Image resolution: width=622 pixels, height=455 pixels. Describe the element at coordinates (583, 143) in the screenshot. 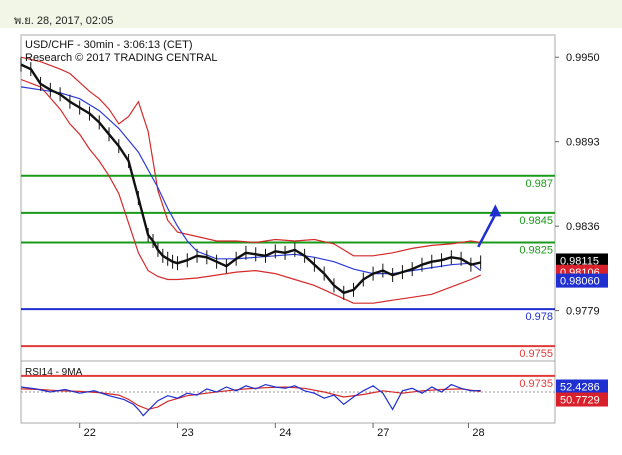

I see `y-tick-label-1: 0.9893` at that location.